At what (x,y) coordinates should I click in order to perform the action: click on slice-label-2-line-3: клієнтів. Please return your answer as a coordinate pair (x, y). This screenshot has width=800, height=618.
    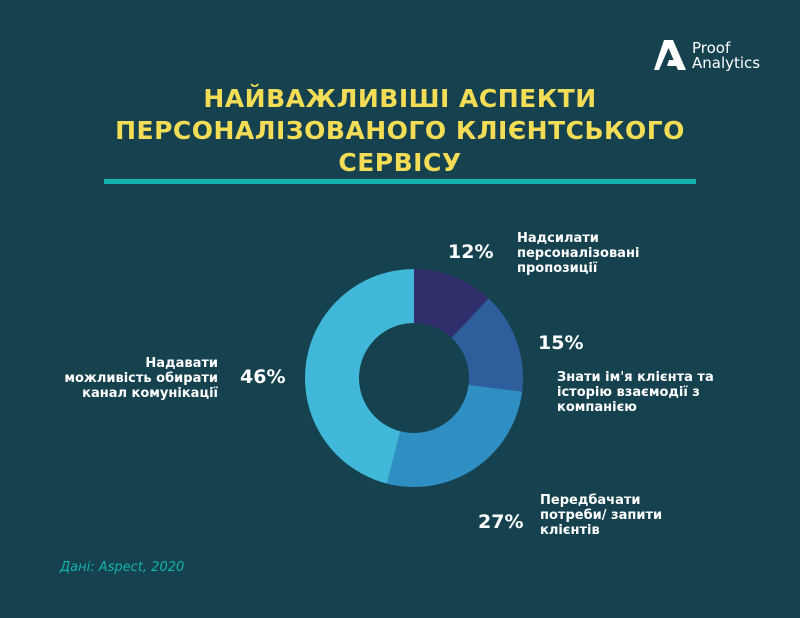
    Looking at the image, I should click on (570, 530).